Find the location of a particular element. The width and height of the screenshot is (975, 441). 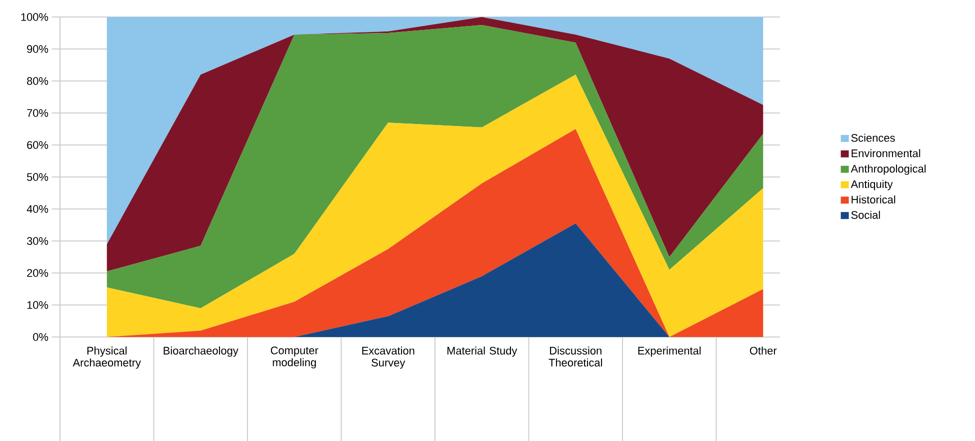

legend-label: Historical is located at coordinates (874, 199).